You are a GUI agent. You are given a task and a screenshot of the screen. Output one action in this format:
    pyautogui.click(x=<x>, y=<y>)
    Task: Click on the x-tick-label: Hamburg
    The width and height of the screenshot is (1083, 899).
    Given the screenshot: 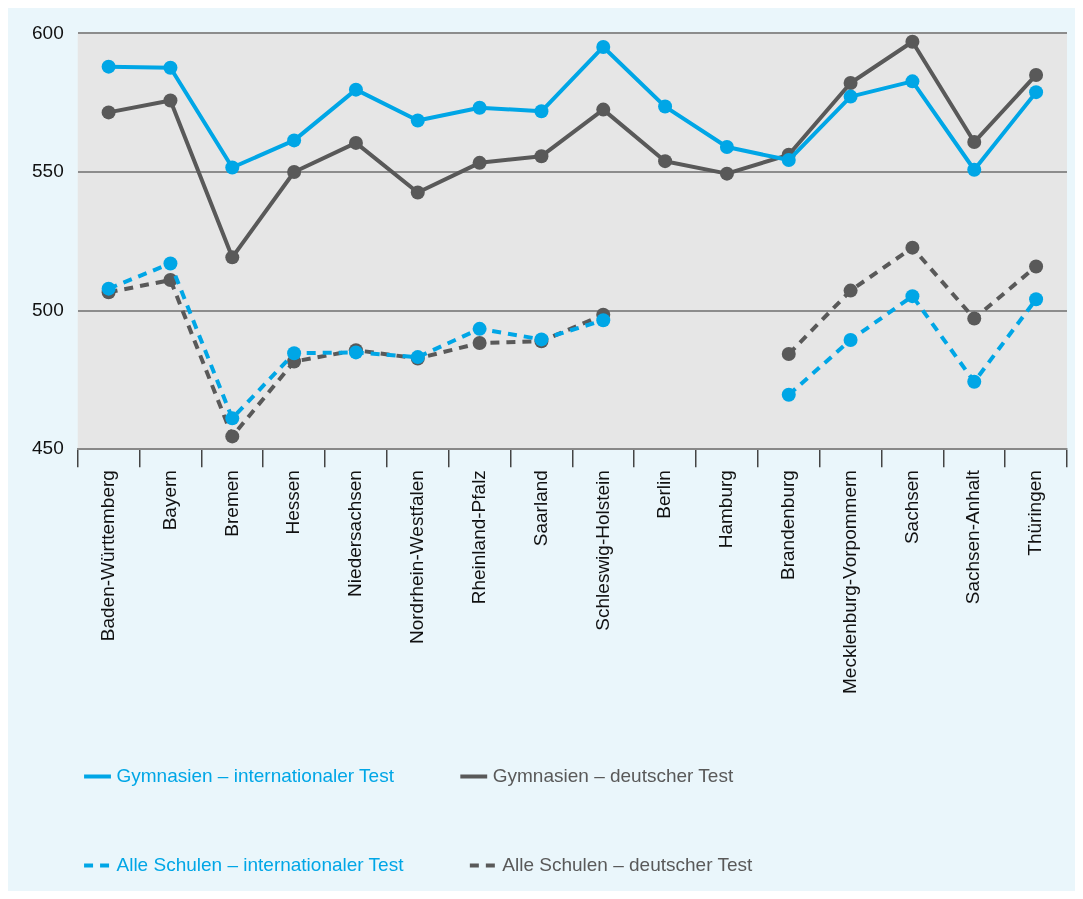 What is the action you would take?
    pyautogui.click(x=726, y=509)
    